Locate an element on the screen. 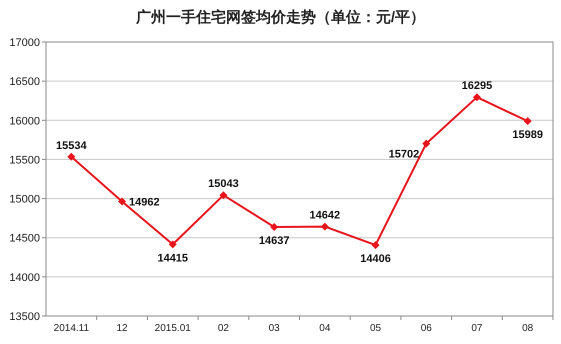 The width and height of the screenshot is (561, 344). x-tick-label: 08 is located at coordinates (528, 328).